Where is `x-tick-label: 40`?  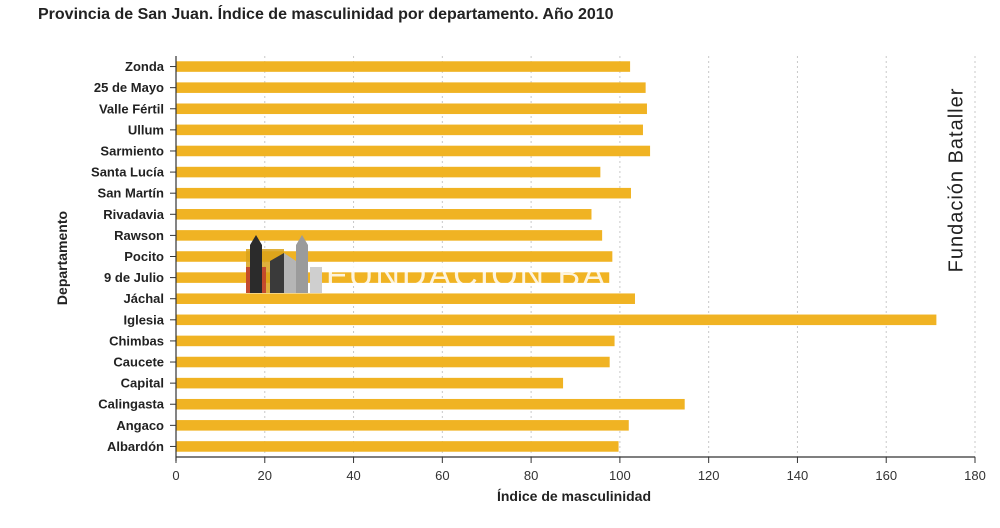 x-tick-label: 40 is located at coordinates (353, 475).